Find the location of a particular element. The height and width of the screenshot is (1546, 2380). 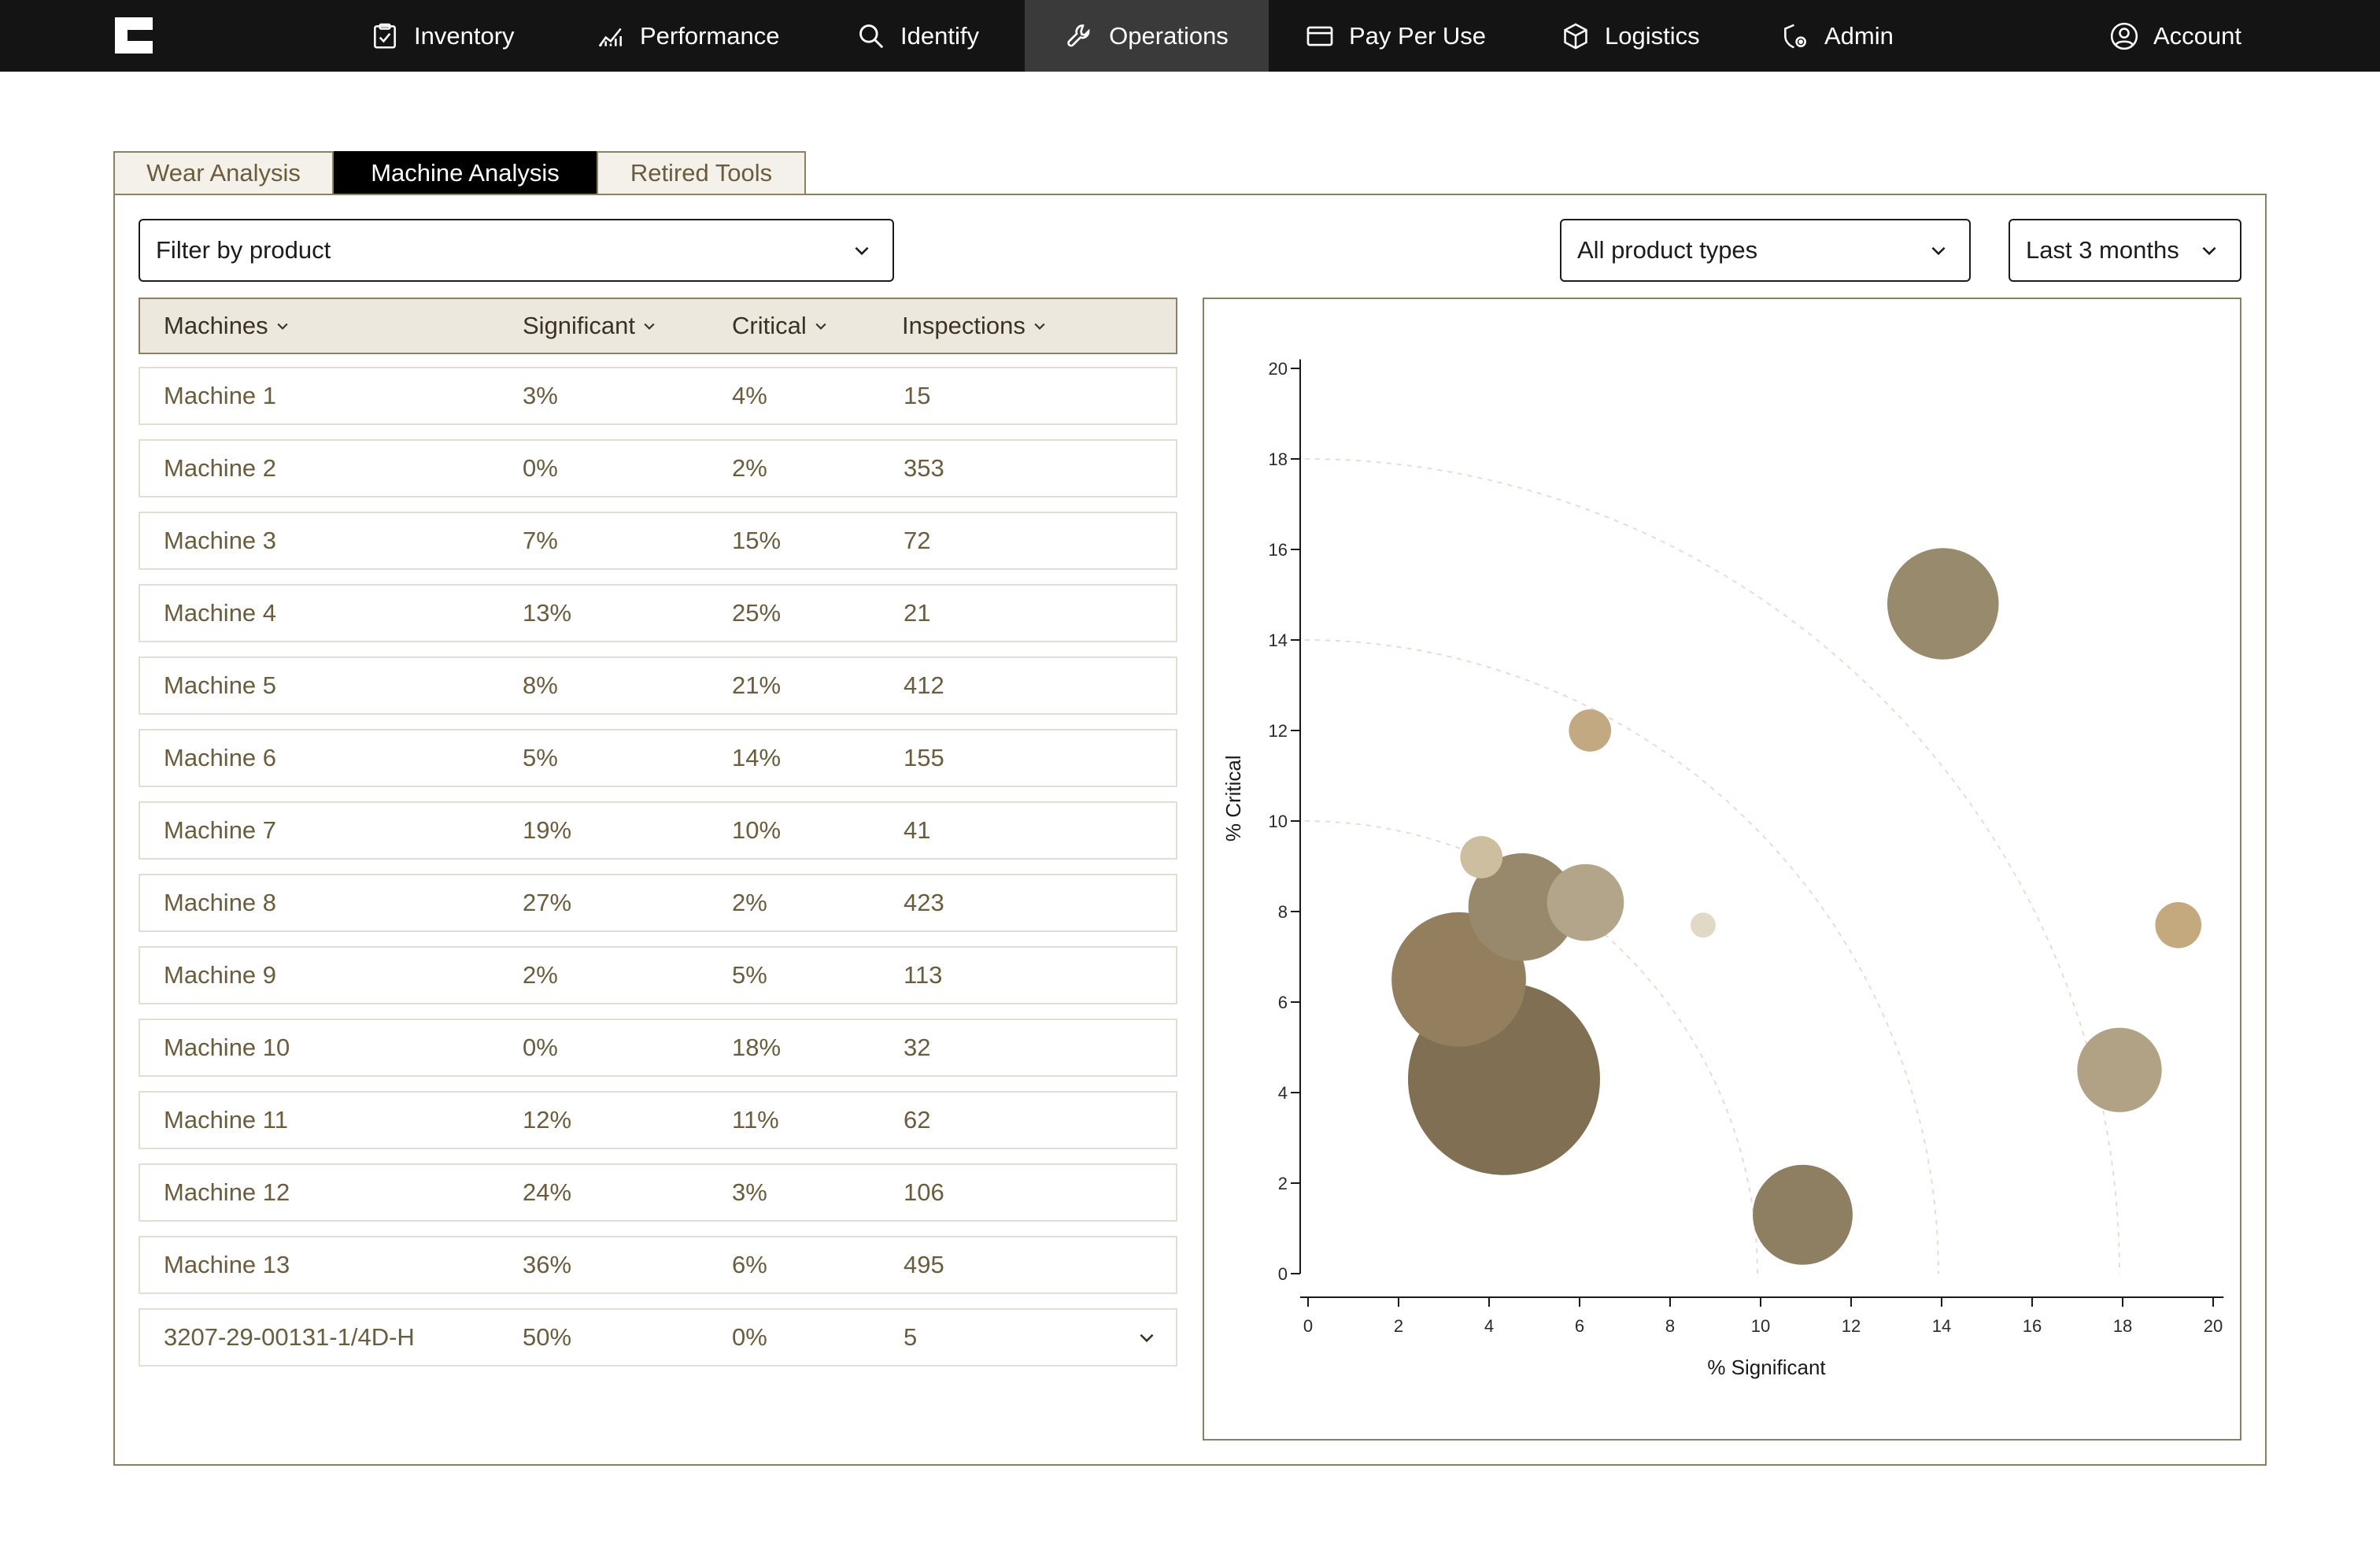

table-row: Machine 10 0% 18% 32 is located at coordinates (658, 1048).